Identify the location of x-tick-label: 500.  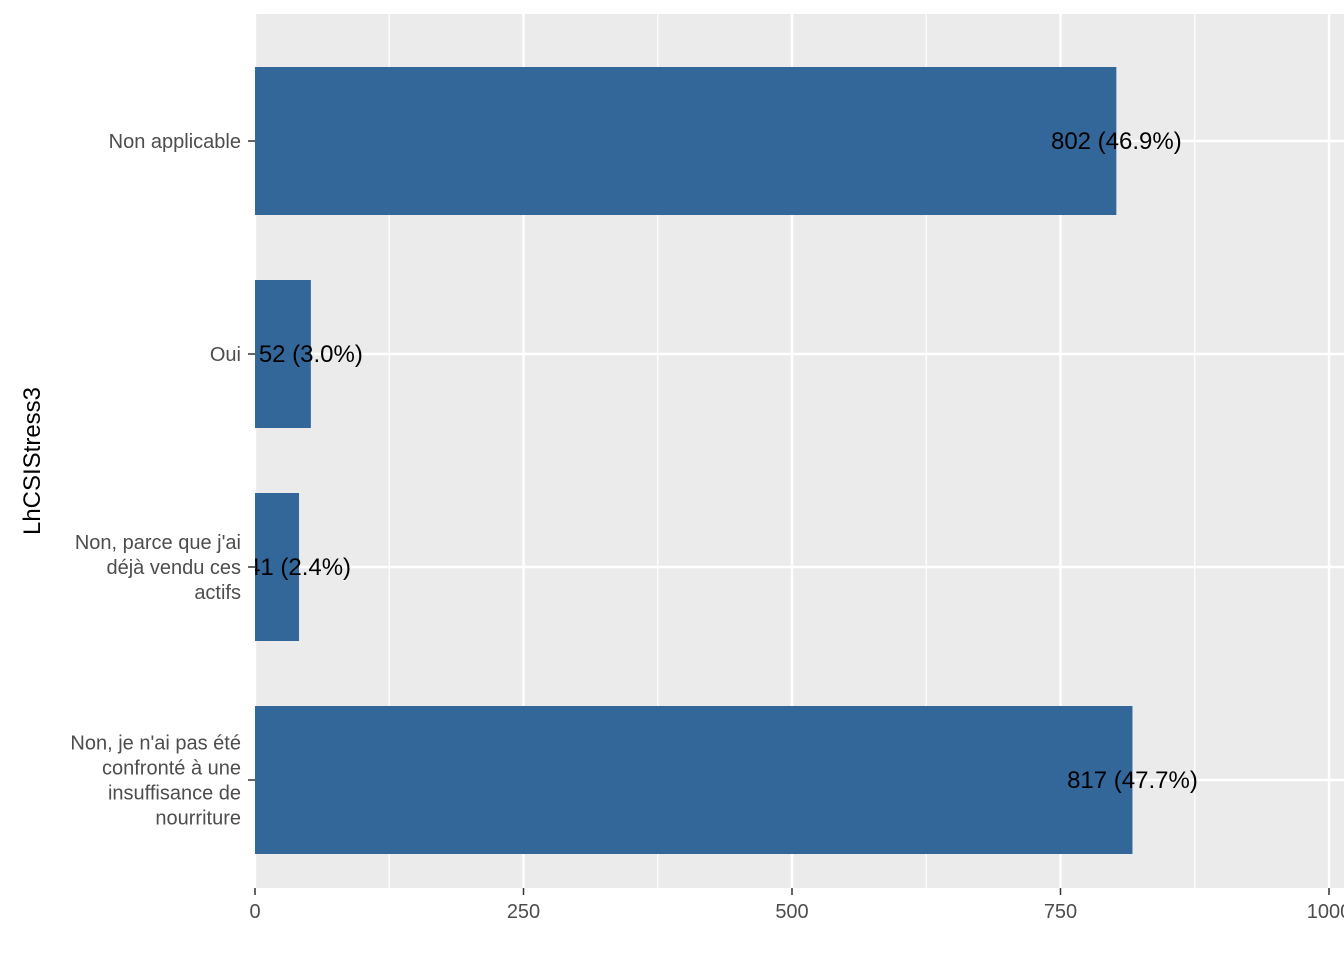
(791, 912).